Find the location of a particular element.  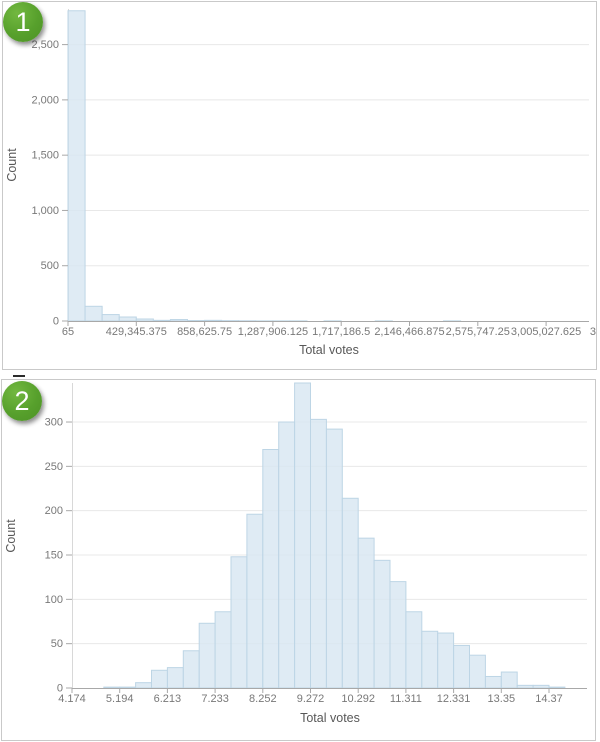

y-tick-label: 250 is located at coordinates (54, 467).